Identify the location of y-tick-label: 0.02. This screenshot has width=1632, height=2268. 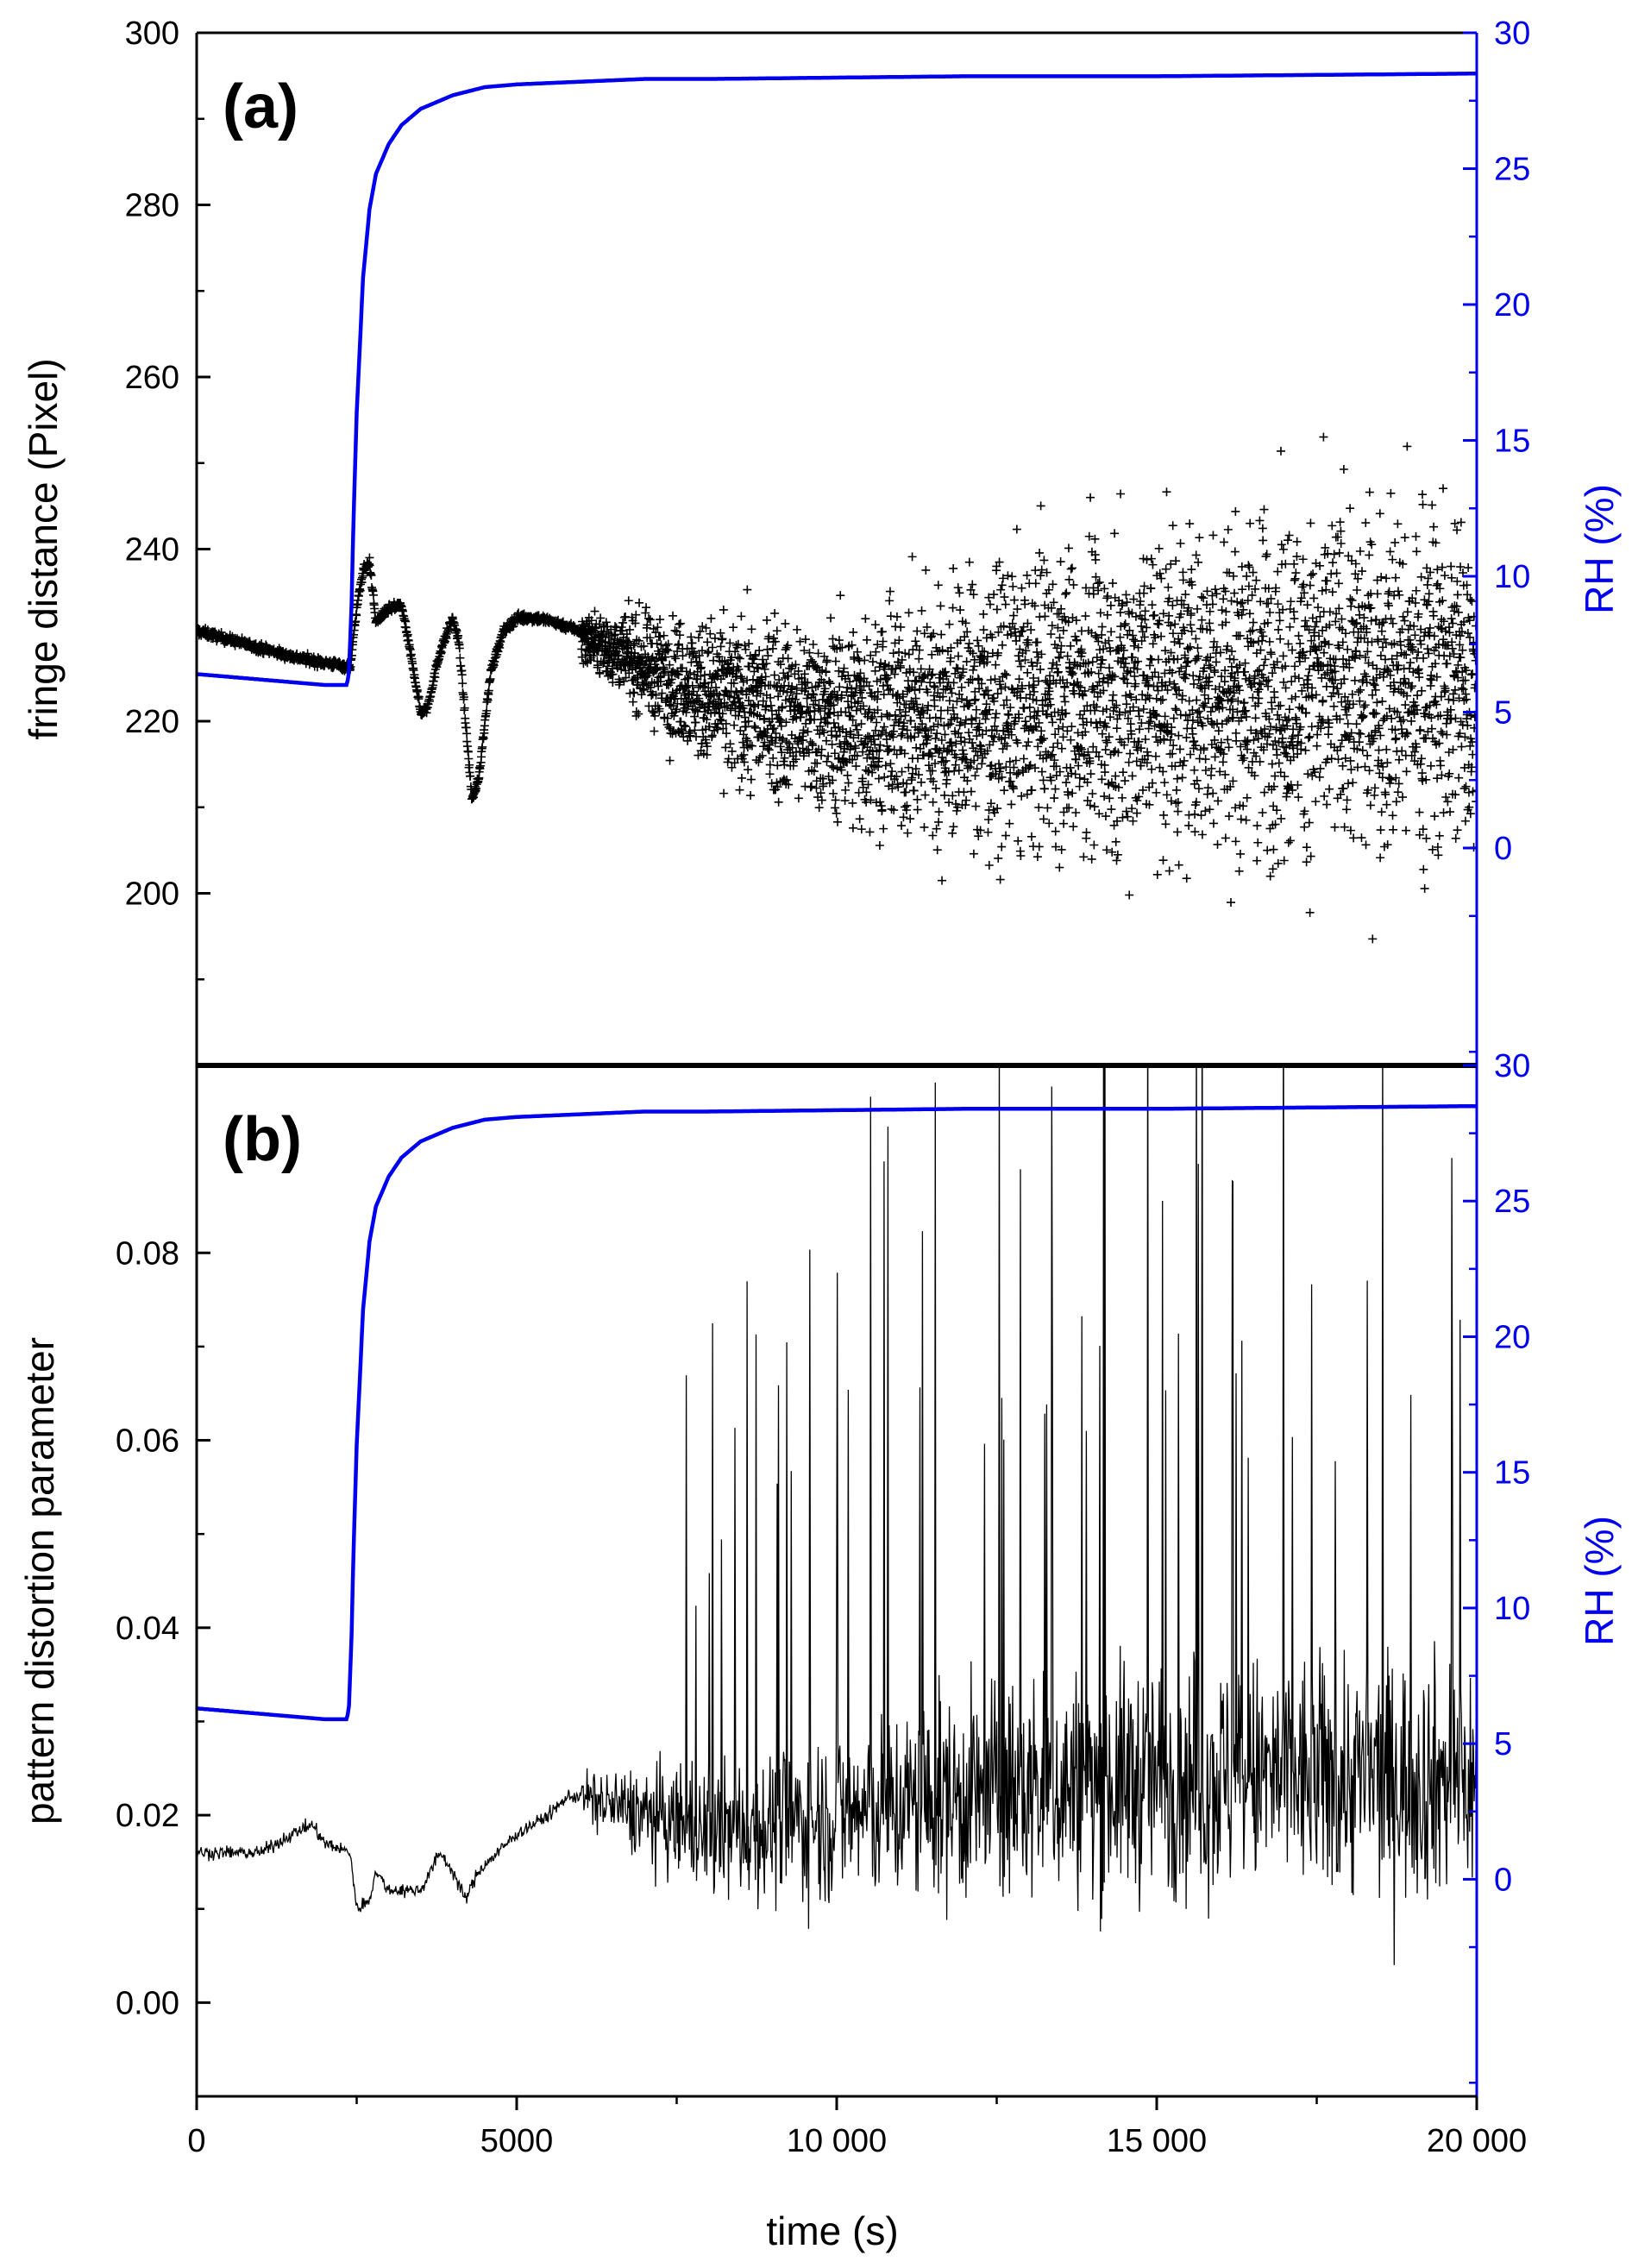
(147, 1816).